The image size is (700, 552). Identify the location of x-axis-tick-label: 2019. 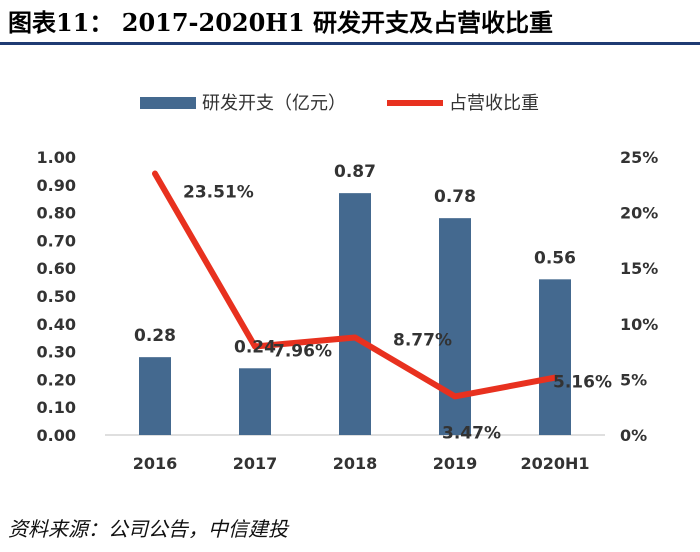
(455, 463).